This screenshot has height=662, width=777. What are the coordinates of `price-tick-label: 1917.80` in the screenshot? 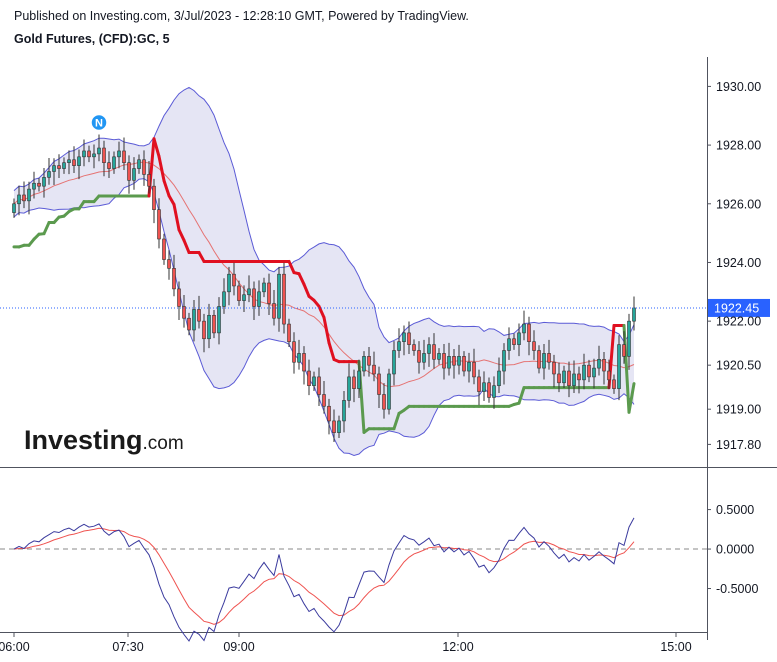 It's located at (738, 445).